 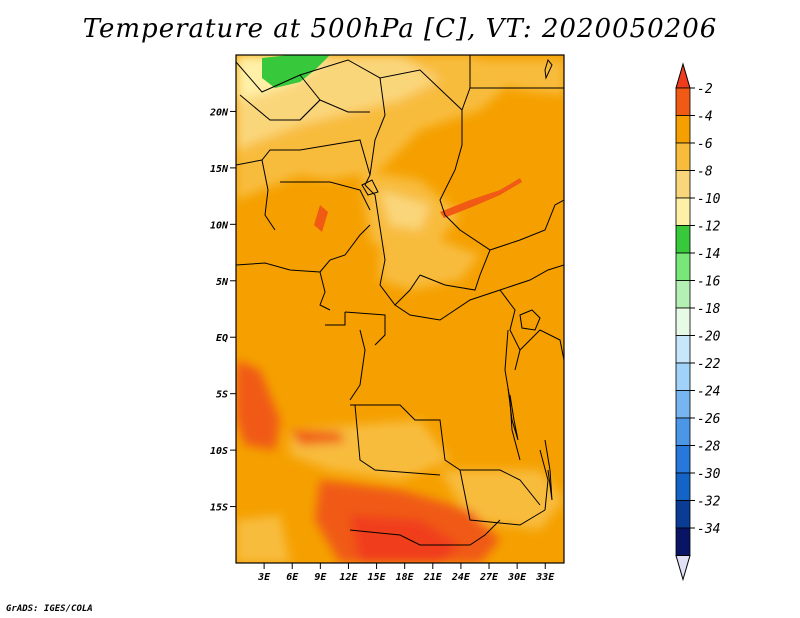 What do you see at coordinates (264, 577) in the screenshot?
I see `lon-tick-label: 3E` at bounding box center [264, 577].